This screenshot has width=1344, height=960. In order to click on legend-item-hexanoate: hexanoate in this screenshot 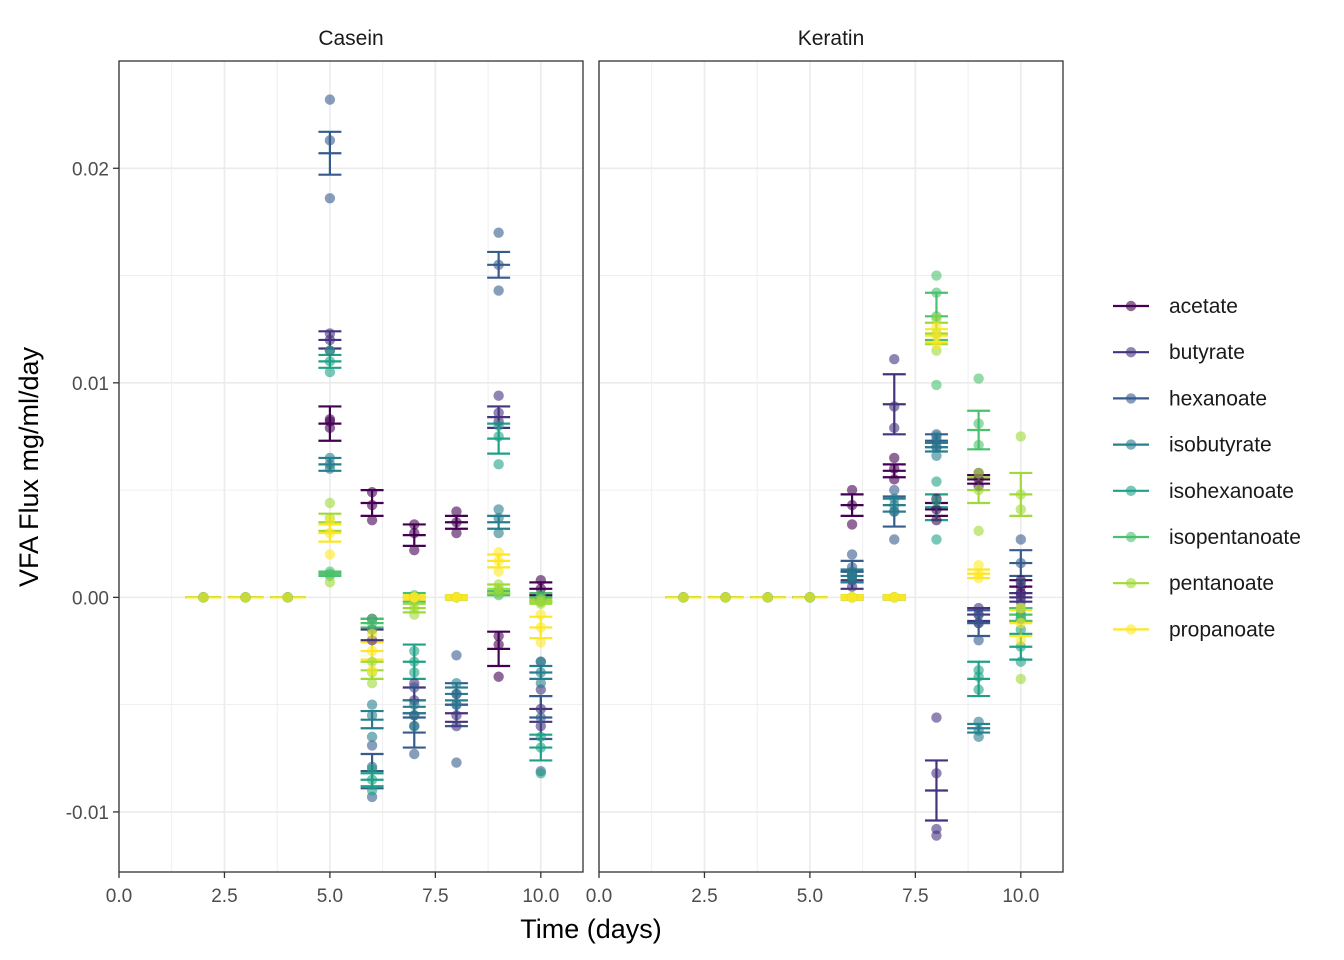, I will do `click(1190, 398)`.